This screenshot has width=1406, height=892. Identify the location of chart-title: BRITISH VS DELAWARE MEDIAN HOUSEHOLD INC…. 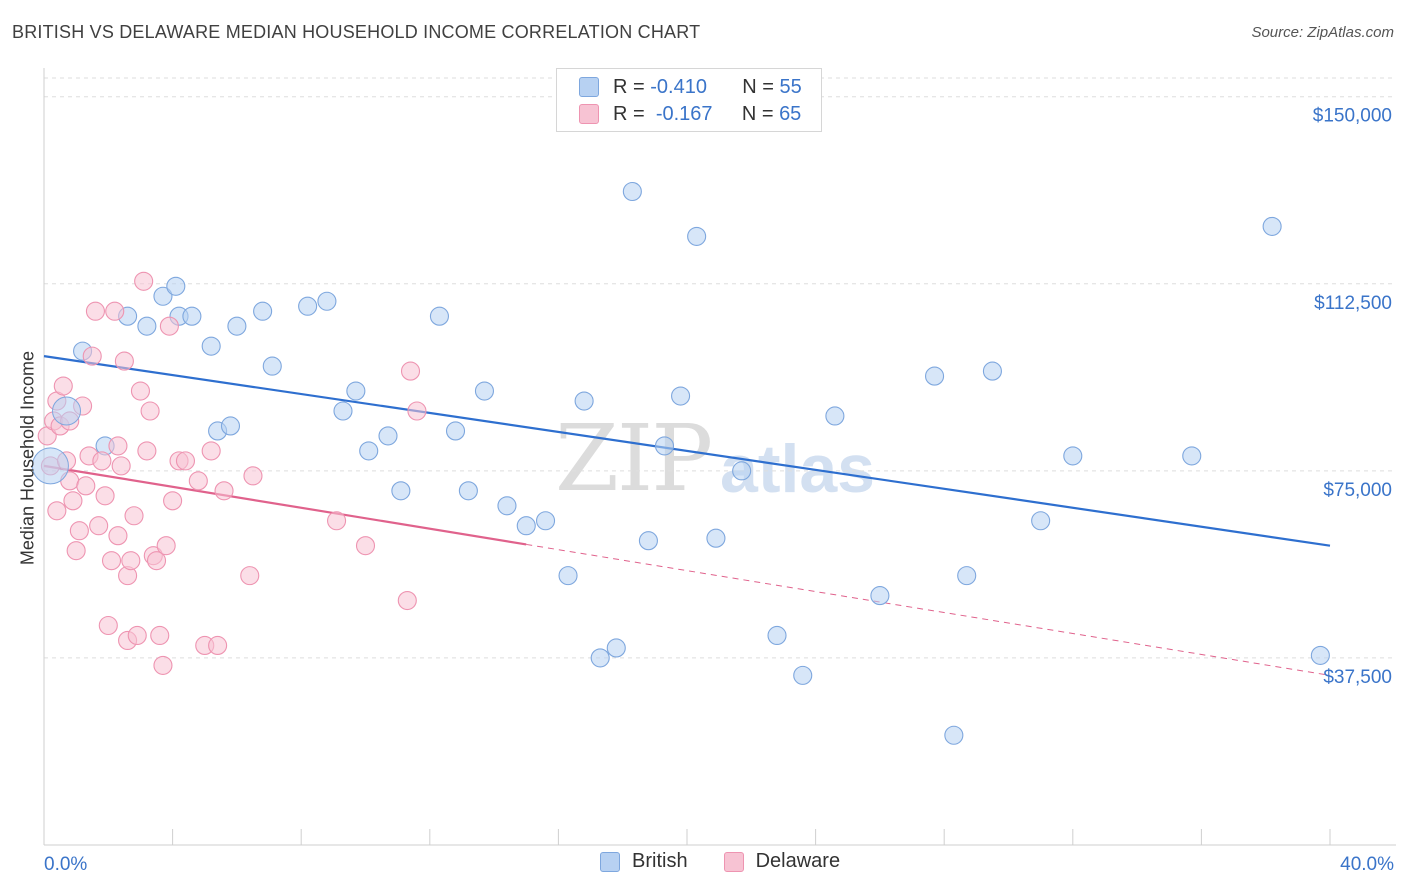
(356, 32).